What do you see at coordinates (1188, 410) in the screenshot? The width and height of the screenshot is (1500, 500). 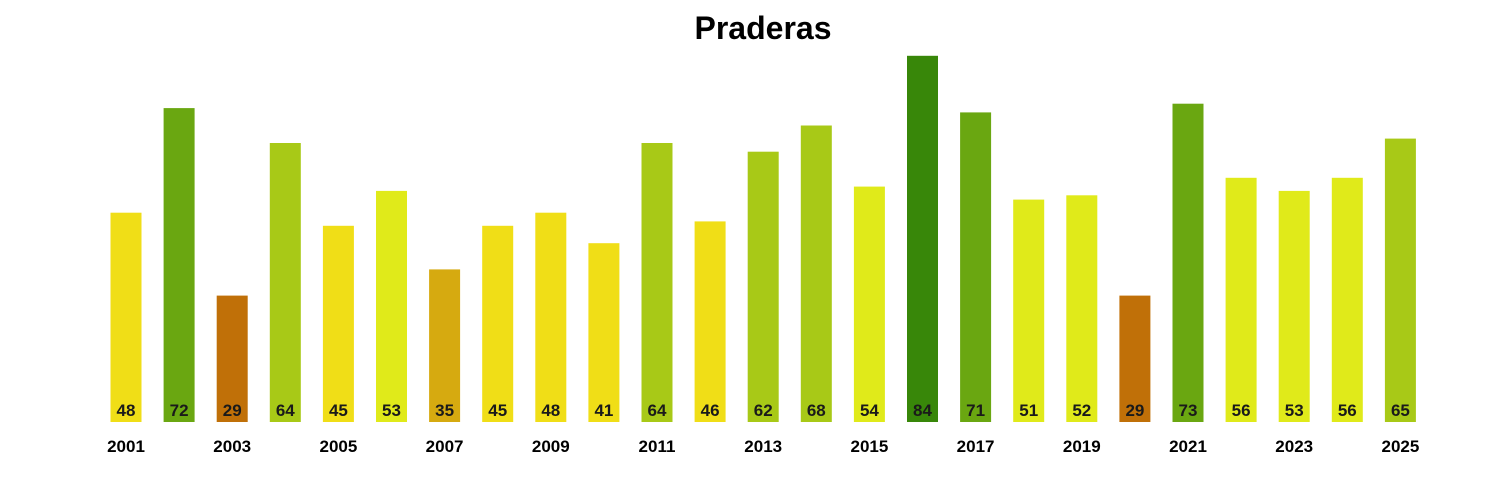 I see `bar-value-label-2021: 73` at bounding box center [1188, 410].